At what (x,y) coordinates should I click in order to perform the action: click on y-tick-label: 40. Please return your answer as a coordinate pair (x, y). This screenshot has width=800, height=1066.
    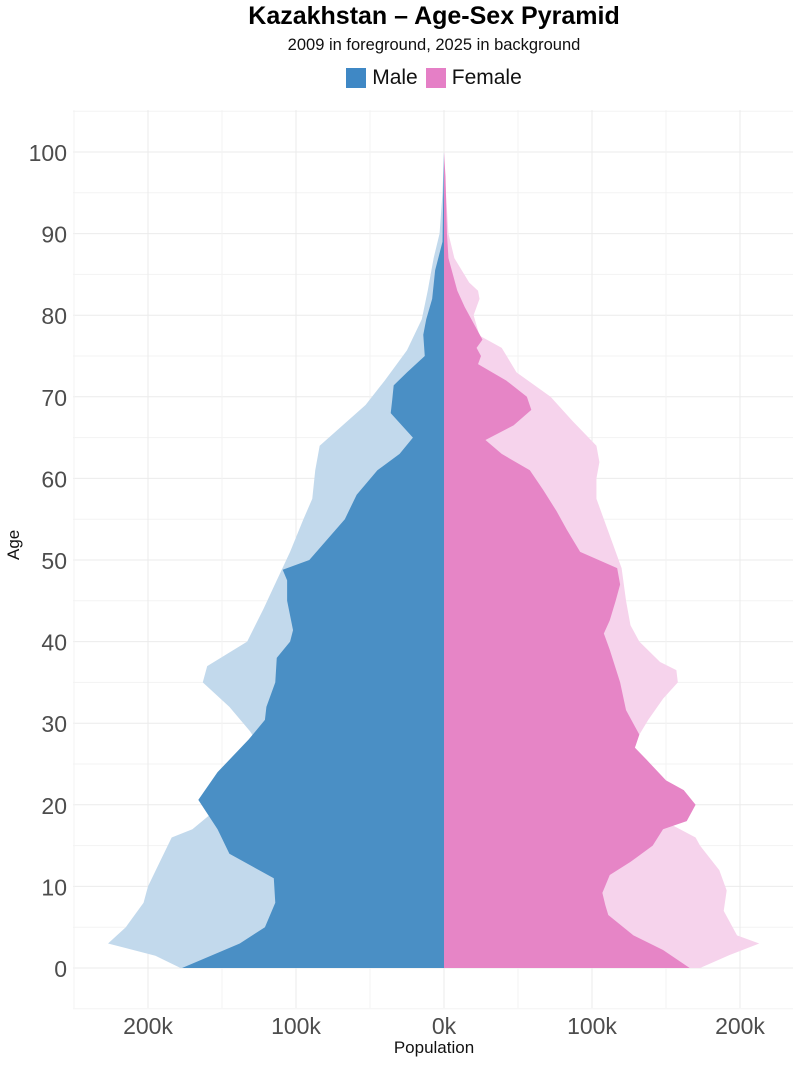
    Looking at the image, I should click on (54, 643).